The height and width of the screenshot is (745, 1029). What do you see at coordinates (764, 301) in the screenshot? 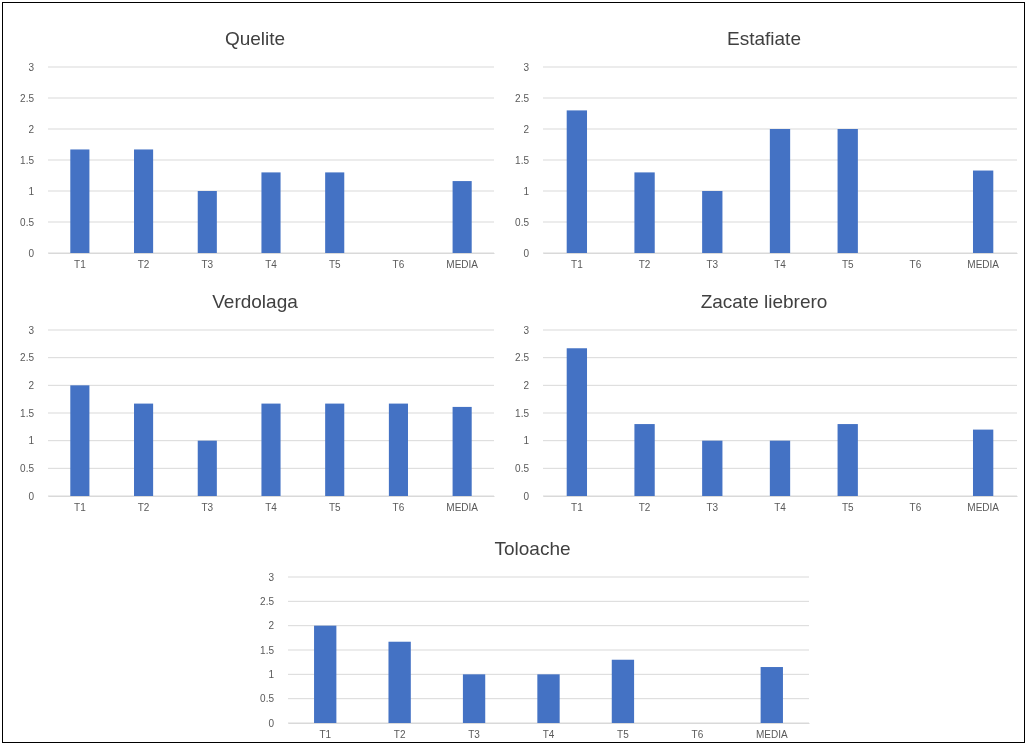
I see `chart-title: Zacate liebrero` at bounding box center [764, 301].